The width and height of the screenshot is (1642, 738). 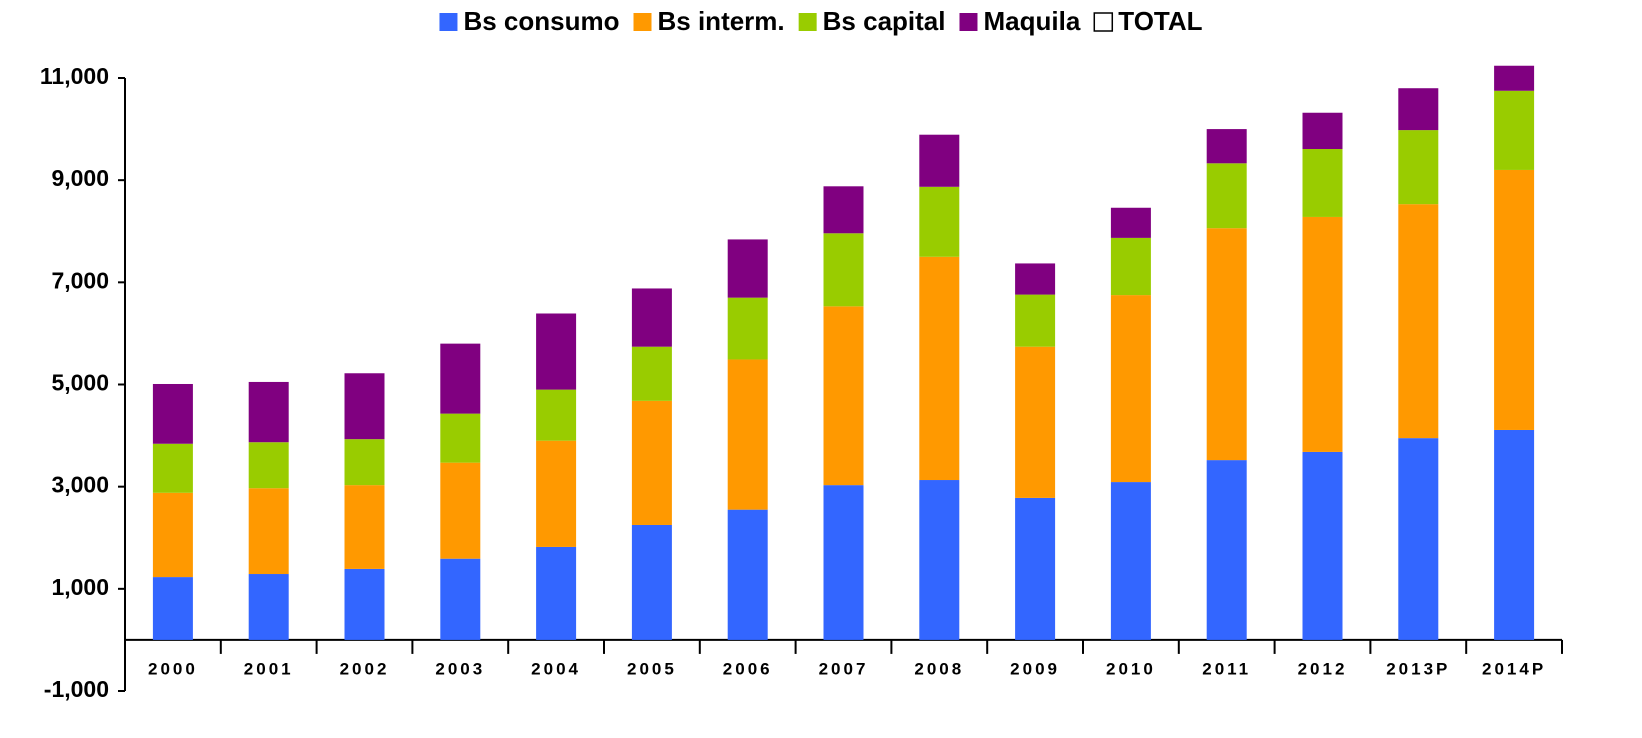 What do you see at coordinates (80, 178) in the screenshot?
I see `y-tick-label: 9,000` at bounding box center [80, 178].